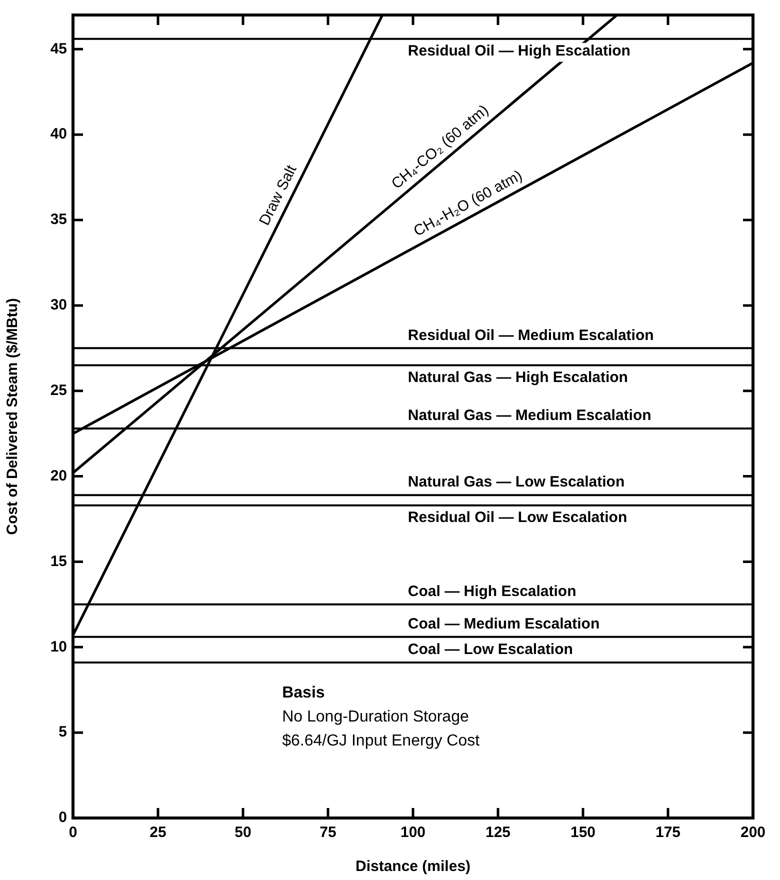 The height and width of the screenshot is (880, 780). What do you see at coordinates (62, 817) in the screenshot?
I see `y-tick-label: 0` at bounding box center [62, 817].